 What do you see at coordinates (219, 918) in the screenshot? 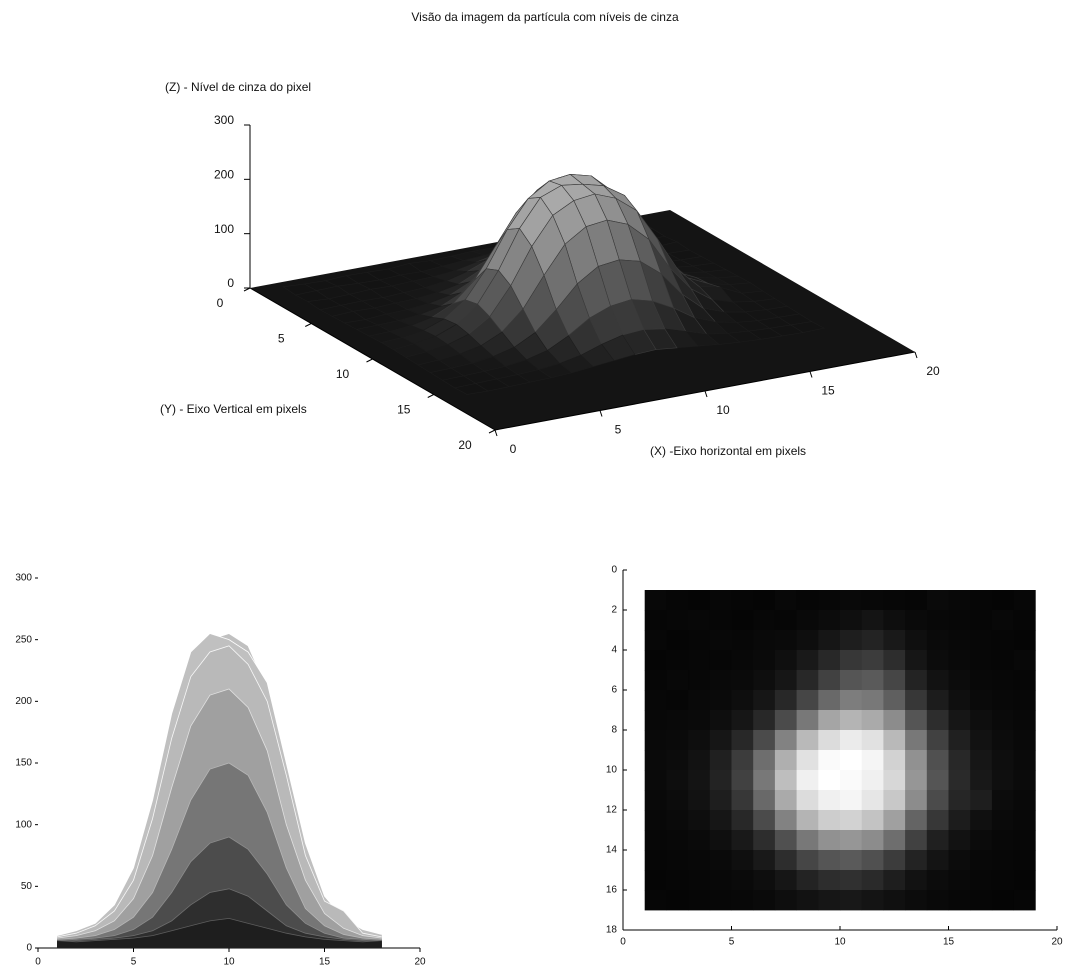
I see `profile-area` at bounding box center [219, 918].